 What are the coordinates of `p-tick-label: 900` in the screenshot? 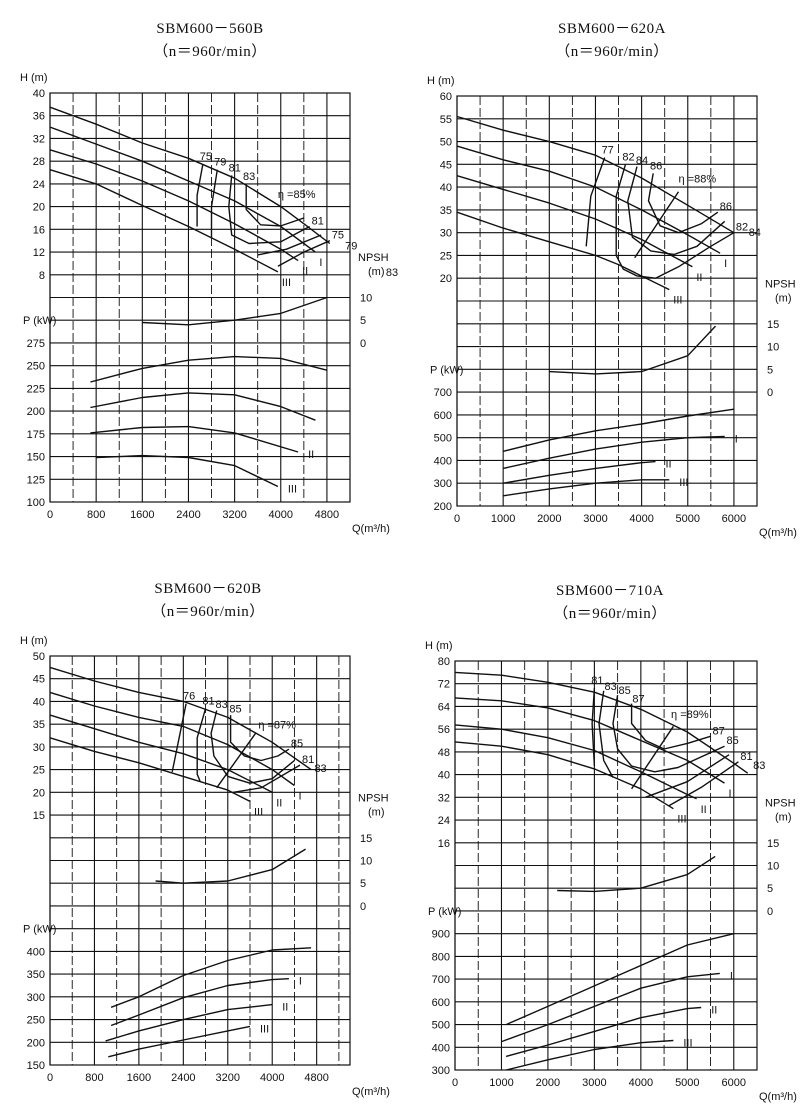 It's located at (441, 935).